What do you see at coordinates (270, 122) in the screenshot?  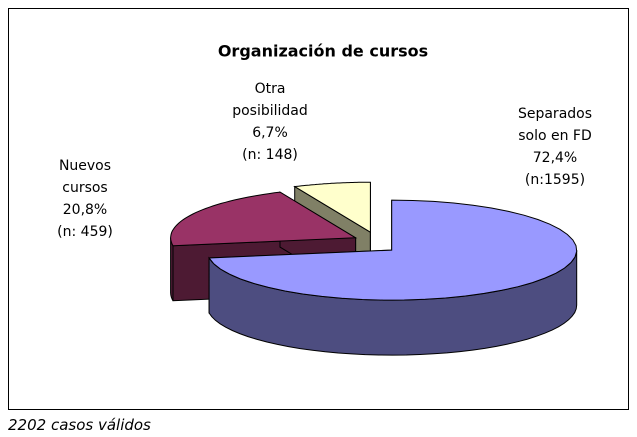 I see `slice-label: Otra posibilidad 6,7% (n: 148)` at bounding box center [270, 122].